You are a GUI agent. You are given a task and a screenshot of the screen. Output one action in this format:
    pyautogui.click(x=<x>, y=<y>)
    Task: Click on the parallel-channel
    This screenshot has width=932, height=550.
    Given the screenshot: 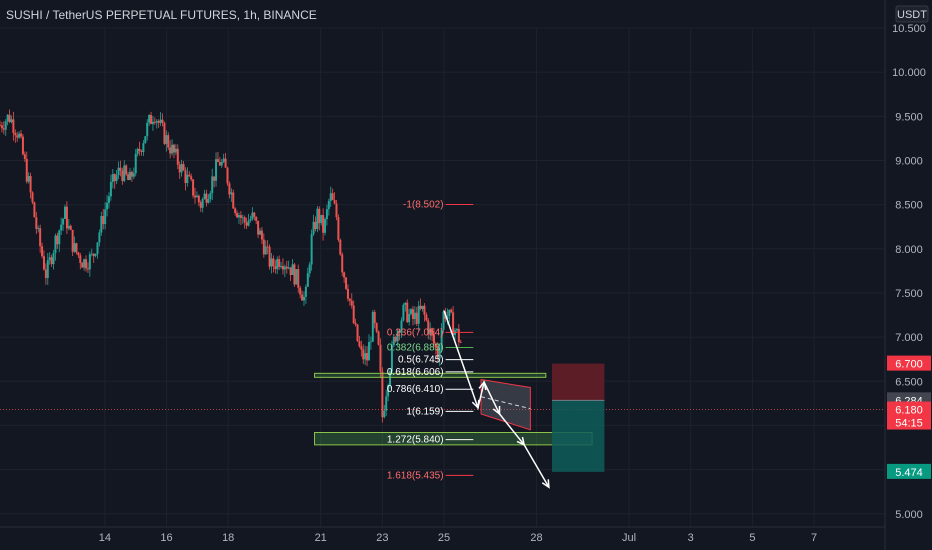 What is the action you would take?
    pyautogui.click(x=505, y=404)
    